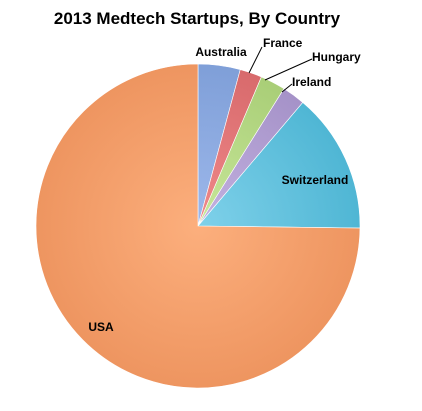 Image resolution: width=422 pixels, height=411 pixels. What do you see at coordinates (315, 180) in the screenshot?
I see `slice-label-switzerland: Switzerland` at bounding box center [315, 180].